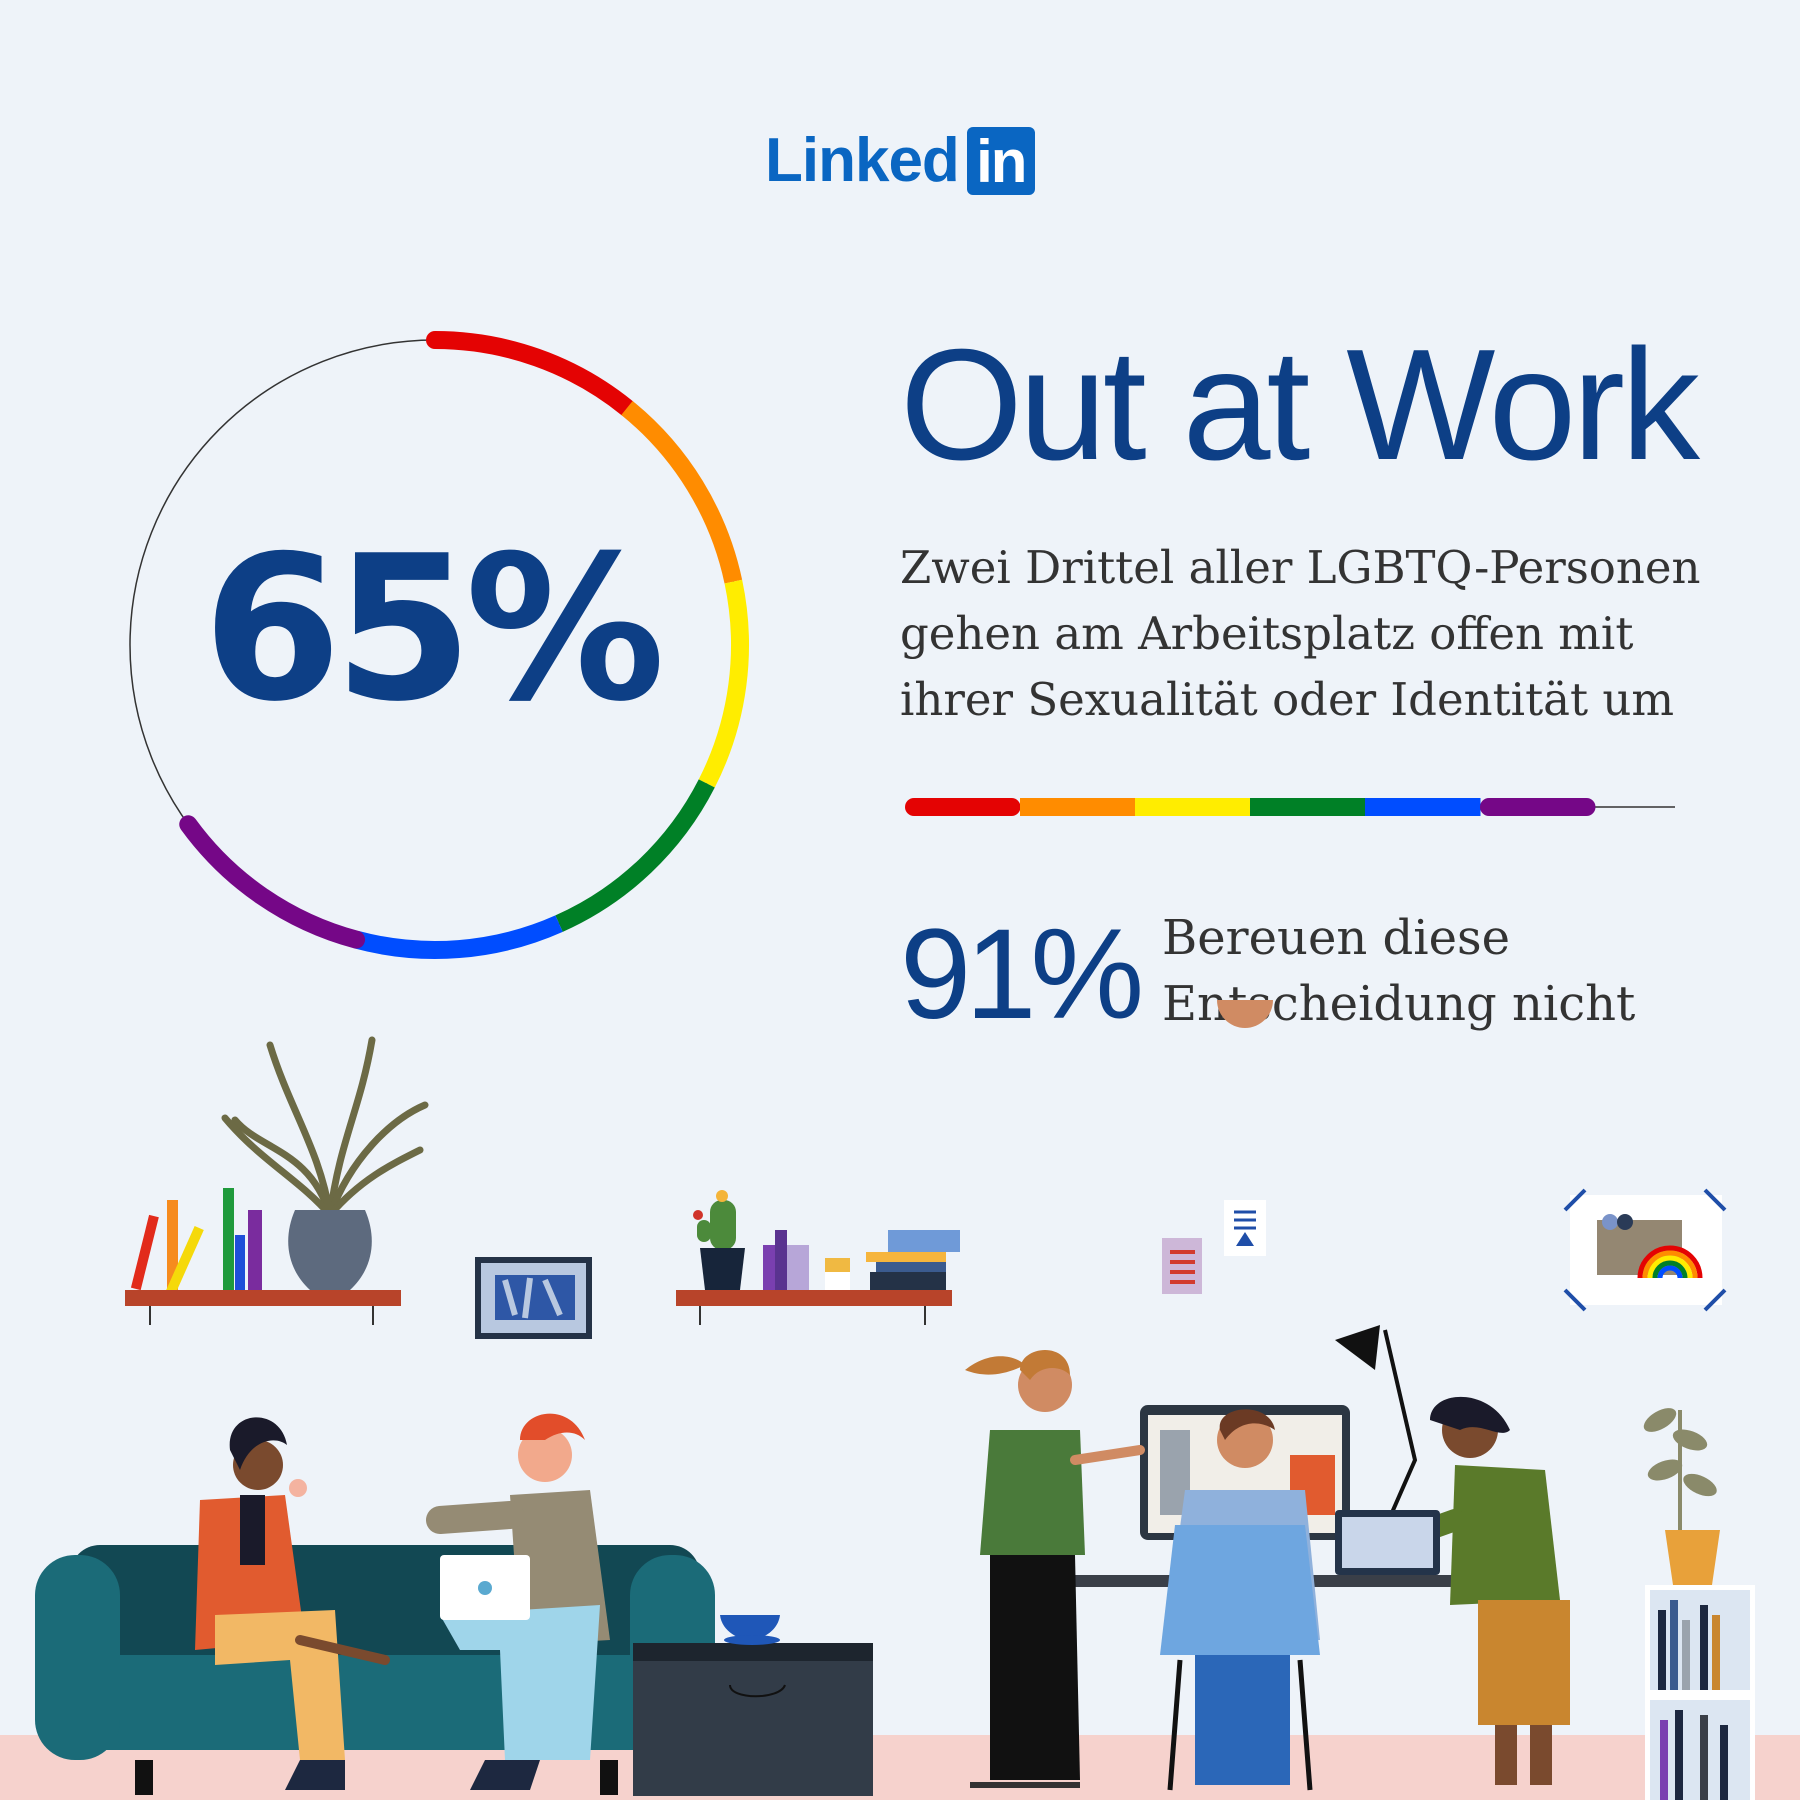  What do you see at coordinates (1645, 1250) in the screenshot?
I see `rainbow-picture-icon` at bounding box center [1645, 1250].